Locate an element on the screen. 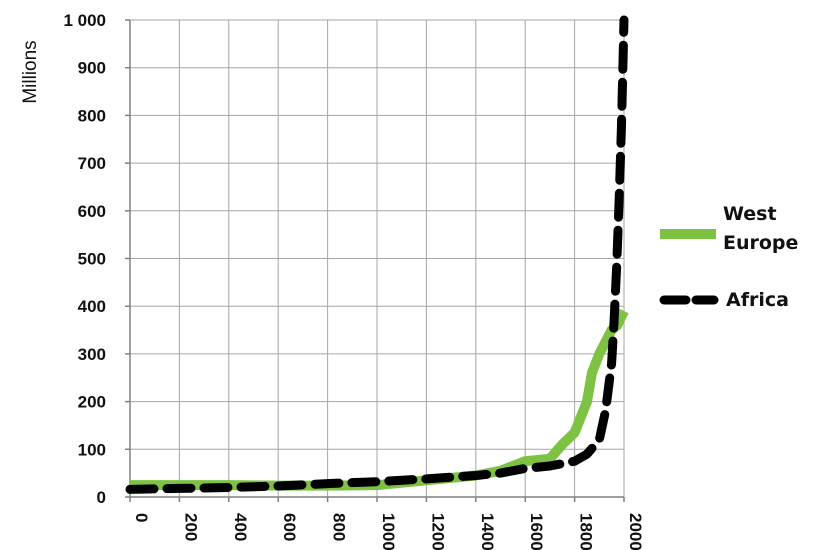  x-tick-label: 600 is located at coordinates (289, 527).